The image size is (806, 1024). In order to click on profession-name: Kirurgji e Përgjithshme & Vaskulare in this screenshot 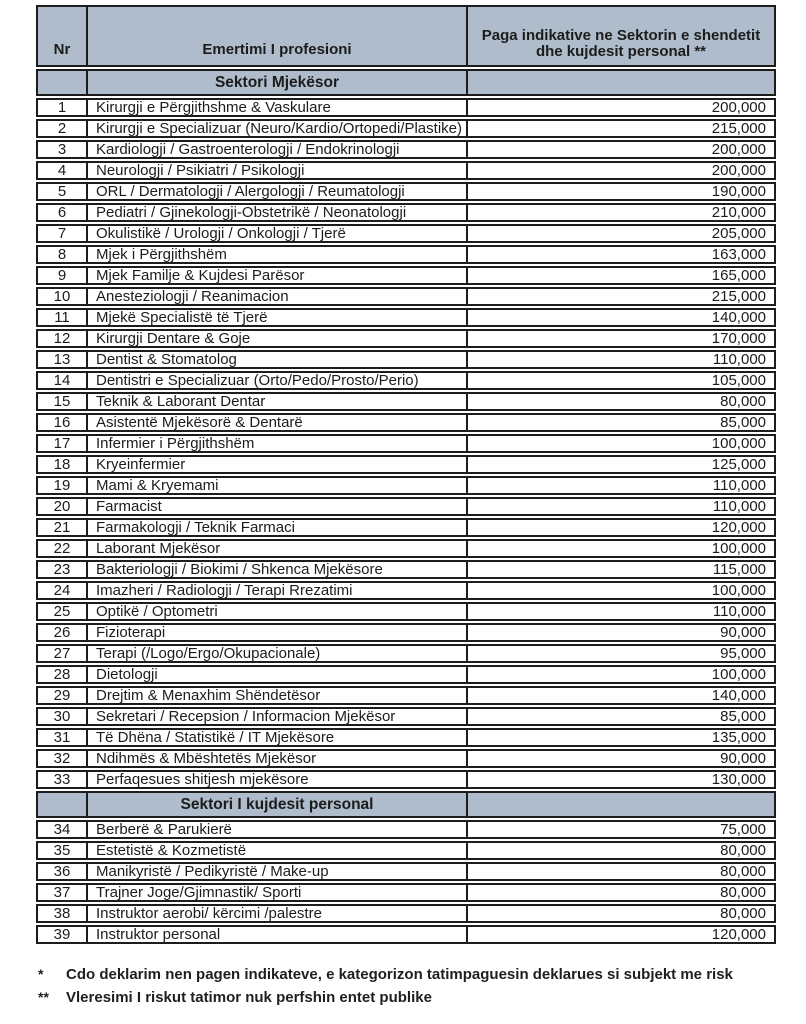, I will do `click(278, 107)`.